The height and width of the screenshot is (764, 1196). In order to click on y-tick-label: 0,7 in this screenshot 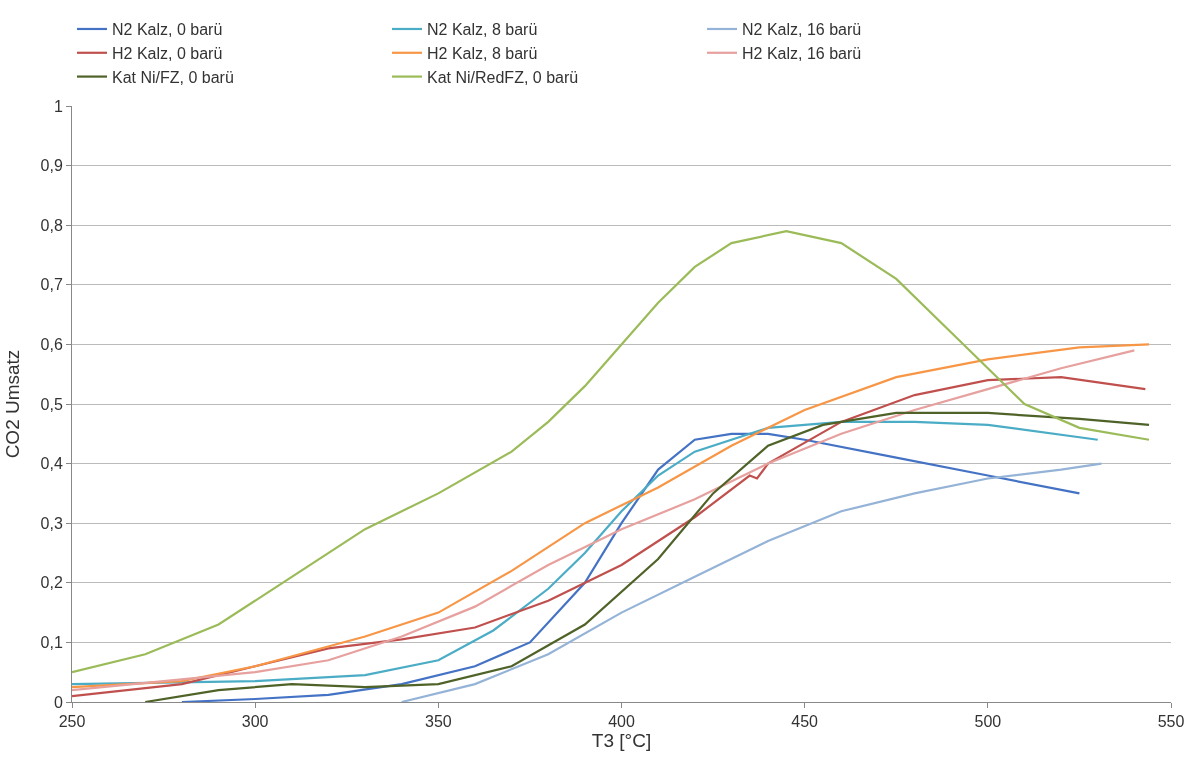, I will do `click(51, 285)`.